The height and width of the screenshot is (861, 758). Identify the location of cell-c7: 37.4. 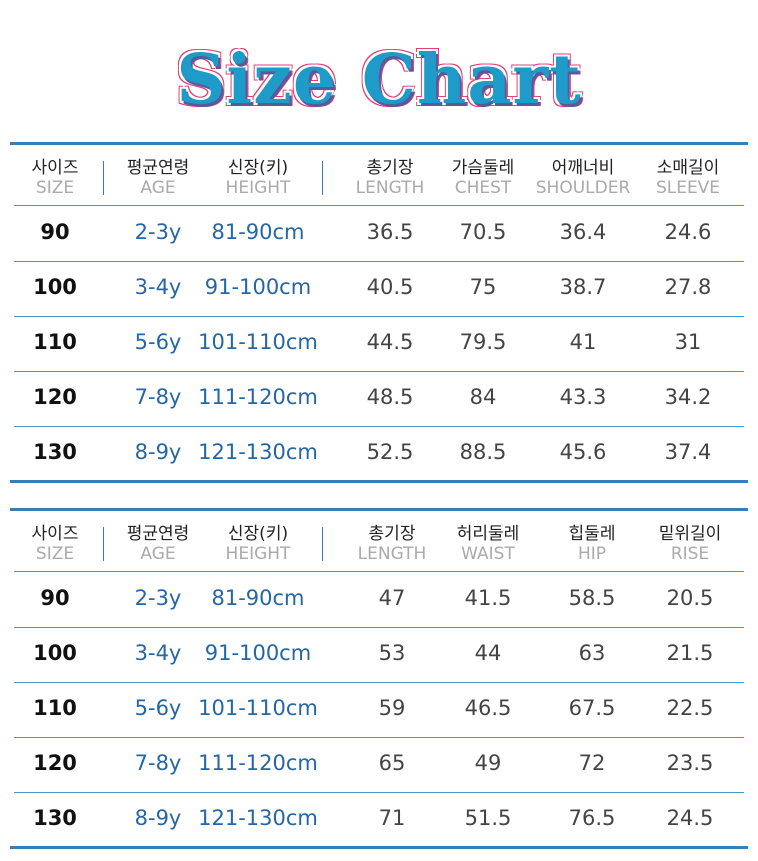
(688, 452).